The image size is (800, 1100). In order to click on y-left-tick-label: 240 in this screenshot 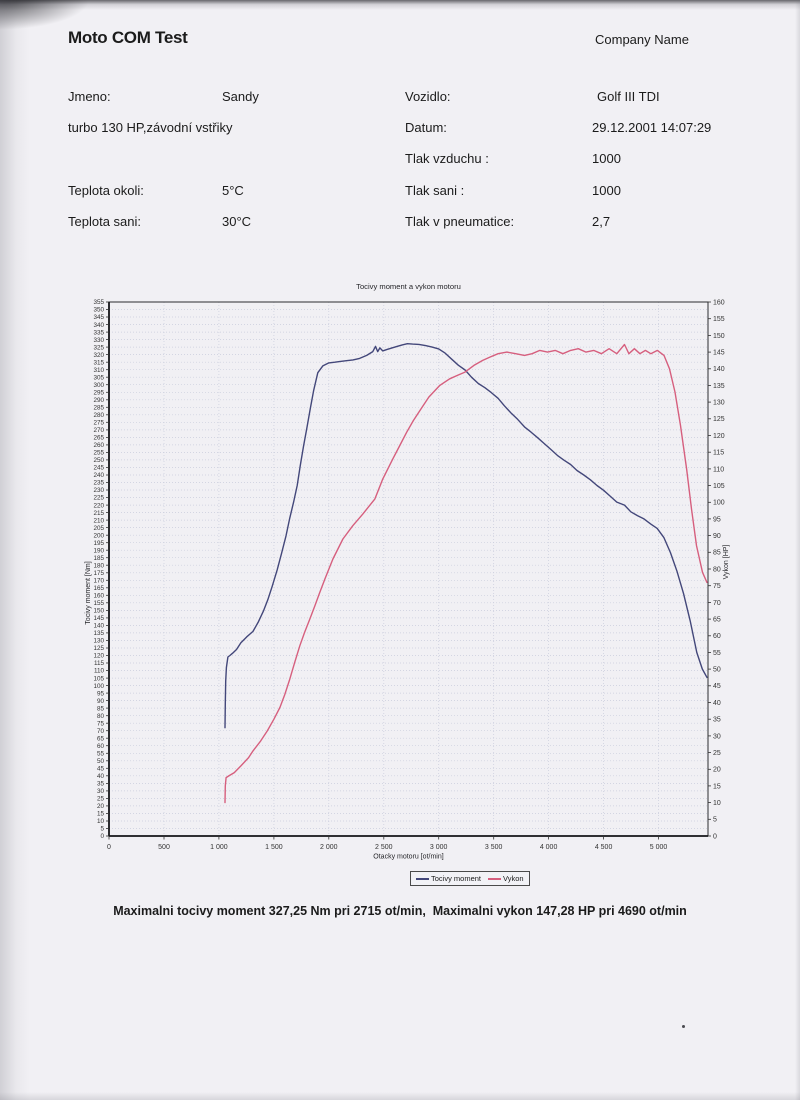, I will do `click(98, 475)`.